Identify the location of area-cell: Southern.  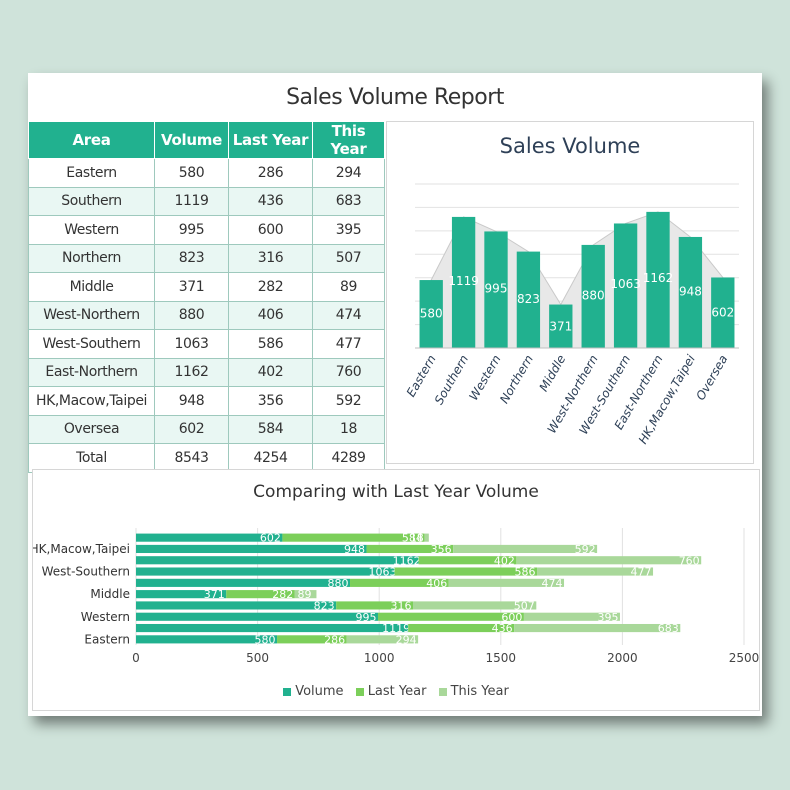
(91, 201).